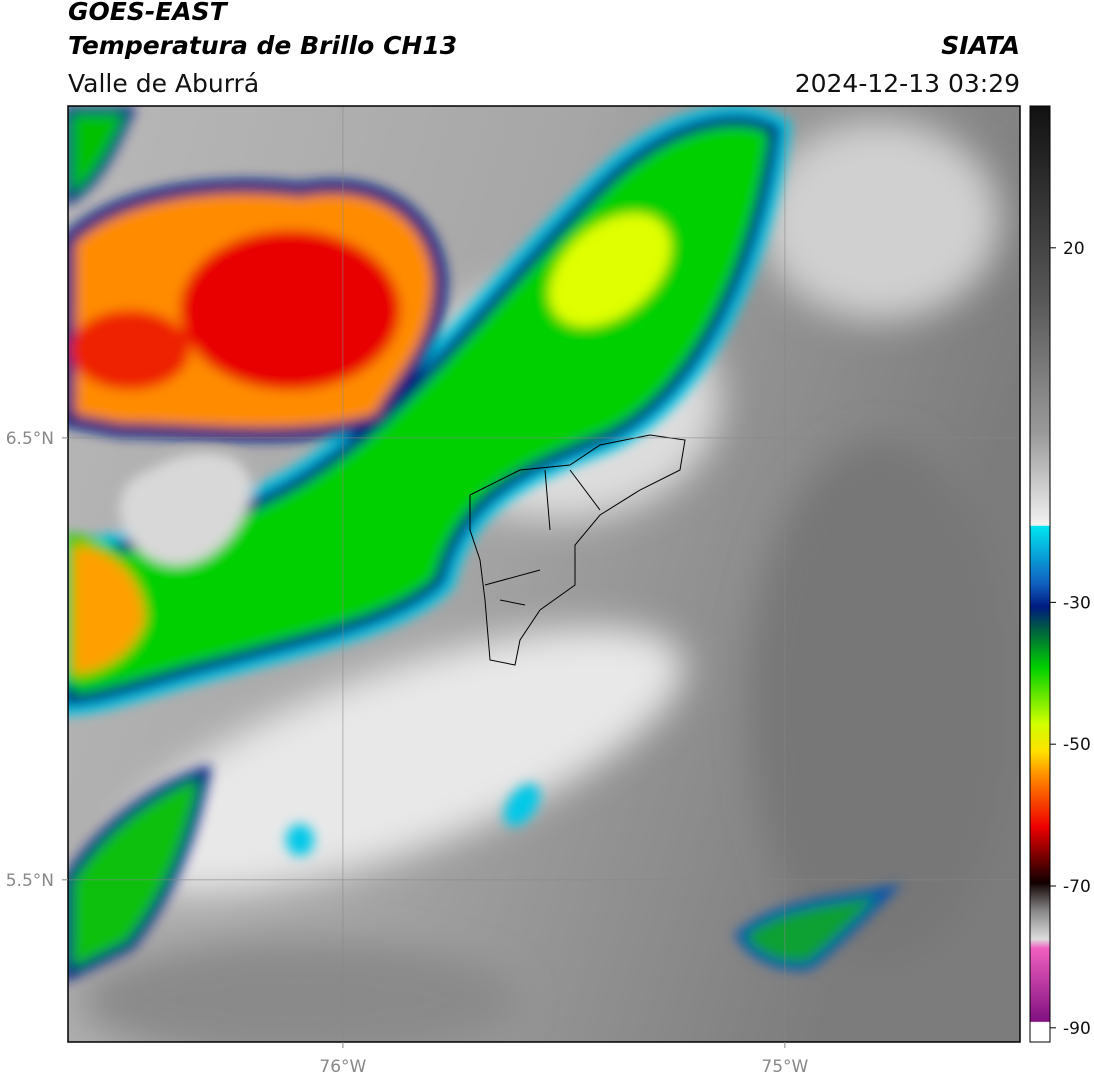 The width and height of the screenshot is (1094, 1078). What do you see at coordinates (30, 881) in the screenshot?
I see `y-tick-label: 5.5°N` at bounding box center [30, 881].